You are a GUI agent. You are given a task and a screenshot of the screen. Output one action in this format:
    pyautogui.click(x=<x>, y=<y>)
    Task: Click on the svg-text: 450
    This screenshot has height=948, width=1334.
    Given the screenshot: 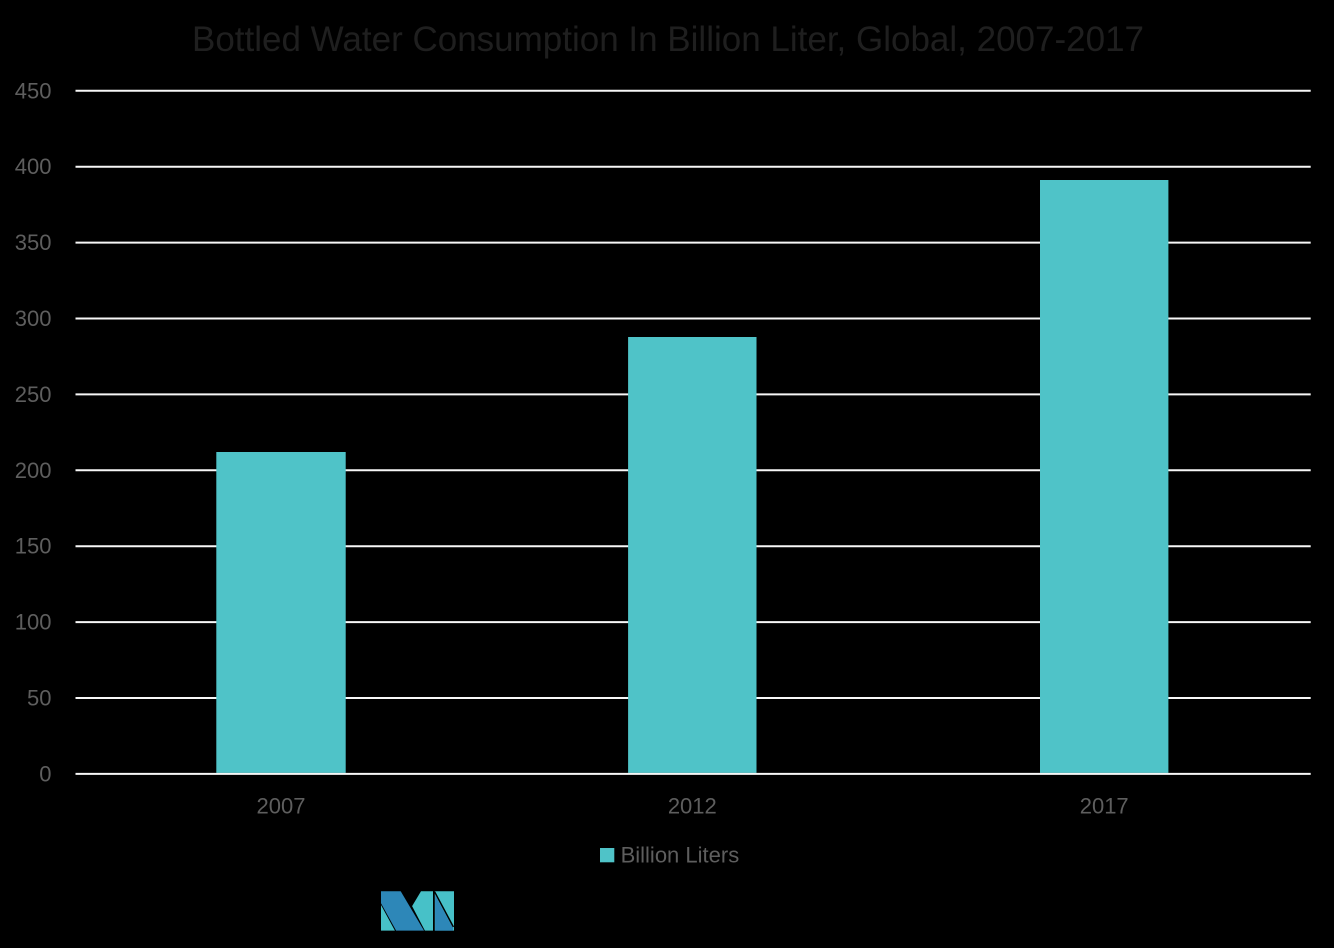 What is the action you would take?
    pyautogui.click(x=33, y=90)
    